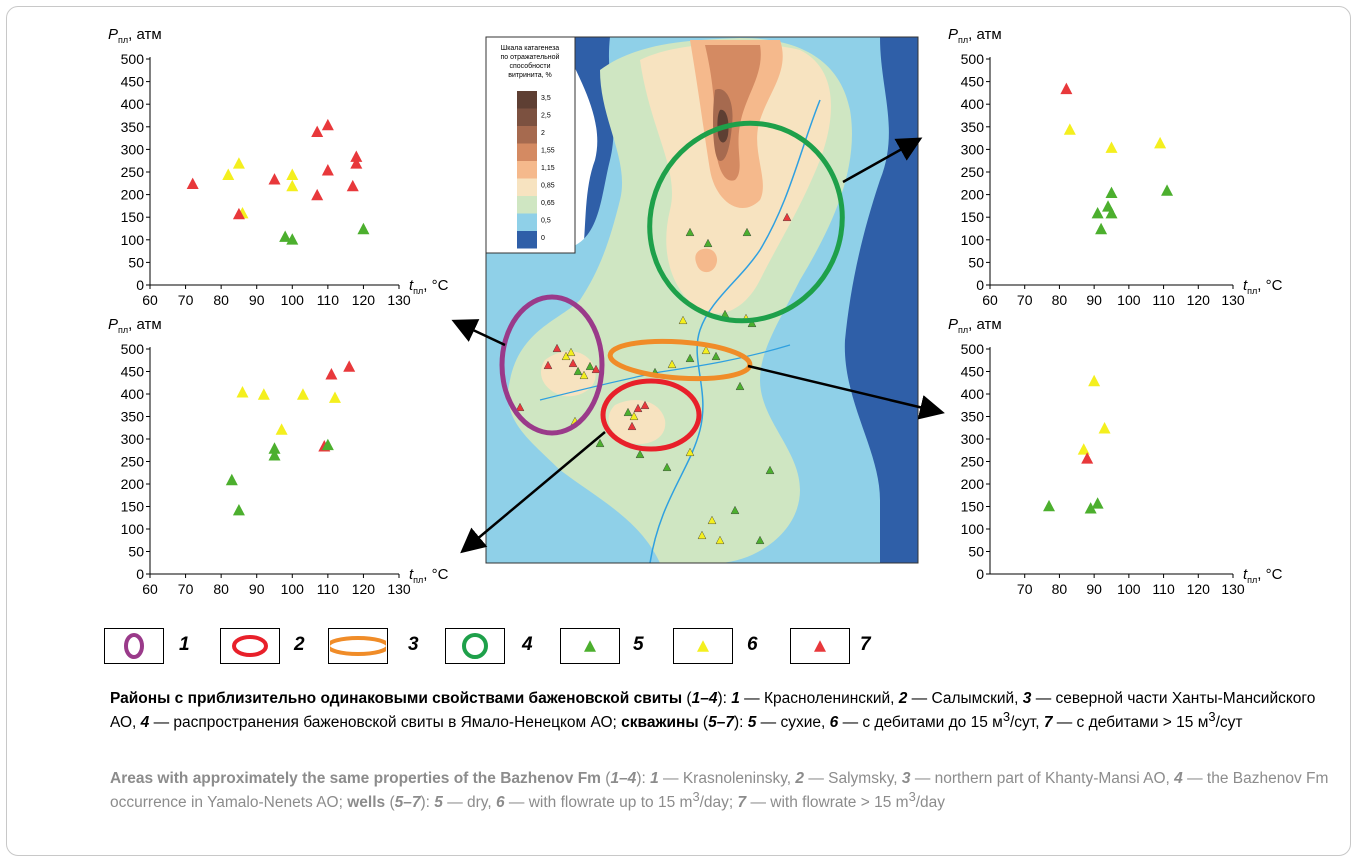 This screenshot has height=864, width=1357. Describe the element at coordinates (366, 803) in the screenshot. I see `caption-en-wells: wells` at that location.